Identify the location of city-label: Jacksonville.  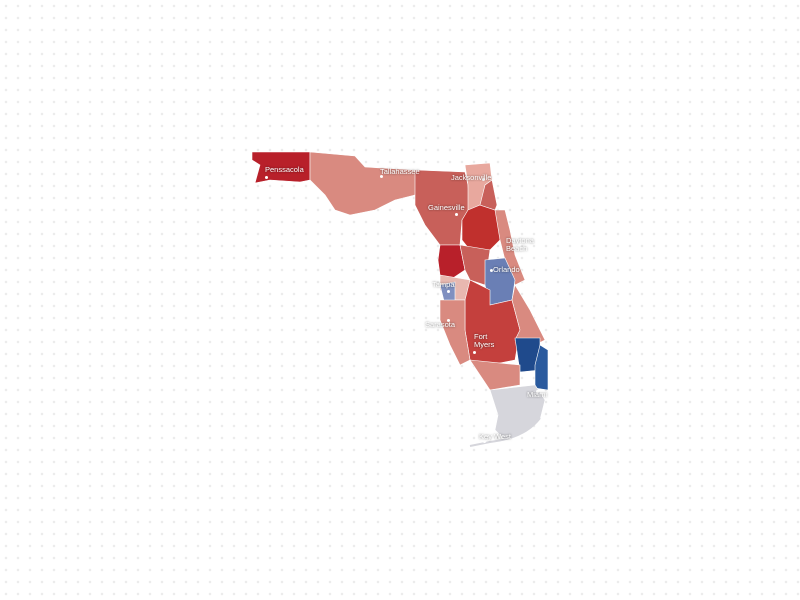
(471, 177).